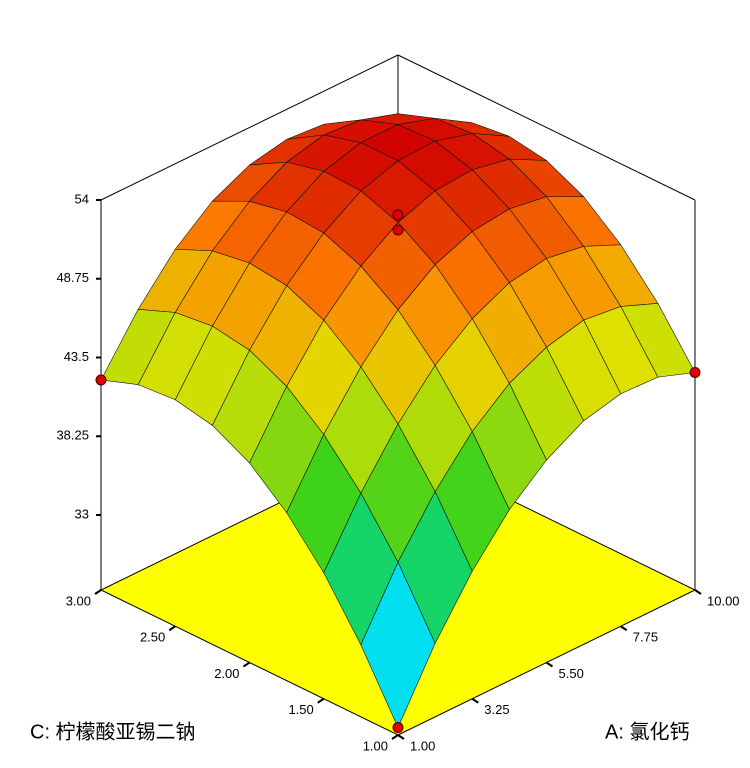 This screenshot has height=768, width=750. I want to click on z-tick-label: 33, so click(82, 513).